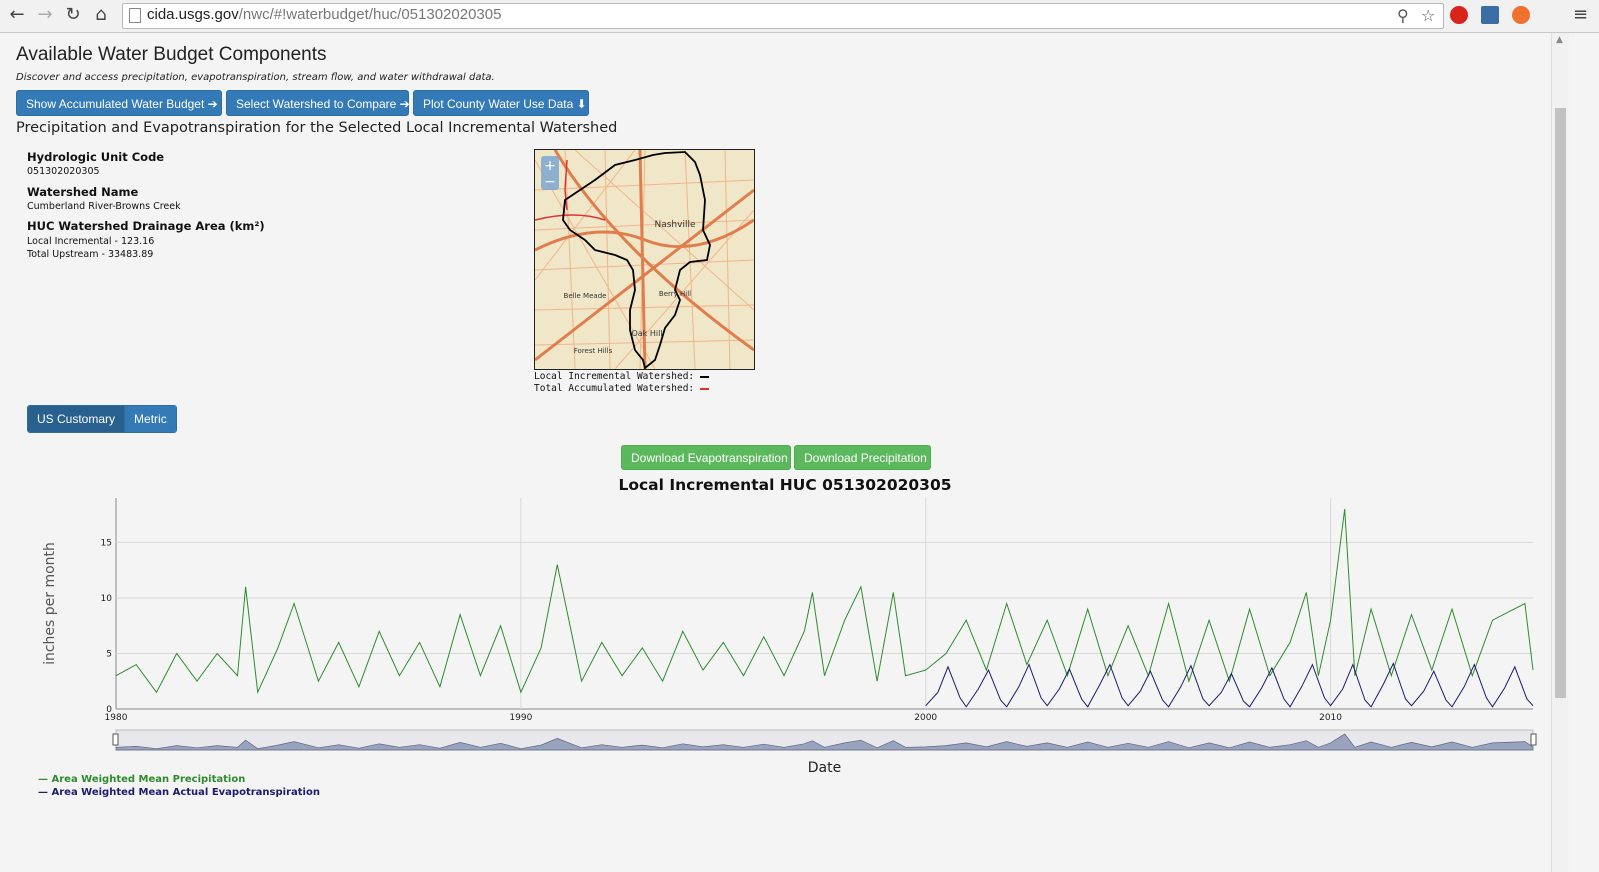 This screenshot has height=872, width=1599. Describe the element at coordinates (91, 241) in the screenshot. I see `local-incremental-area: Local Incremental - 123.16` at that location.